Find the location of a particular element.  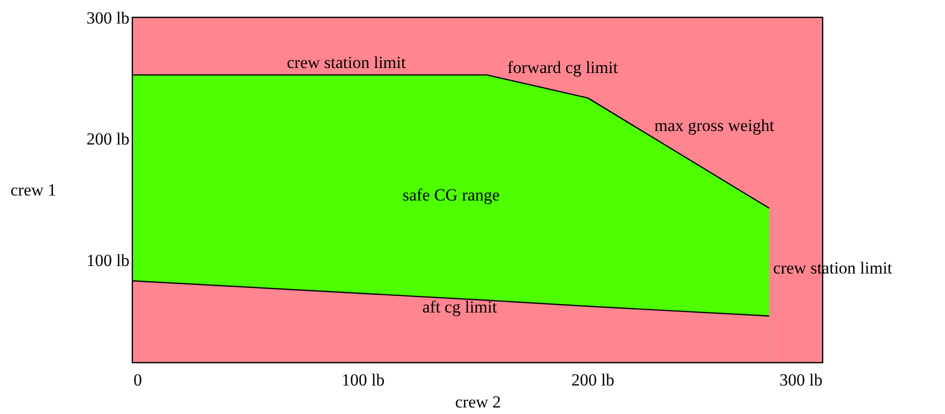

x-tick-label: 0 is located at coordinates (138, 380).